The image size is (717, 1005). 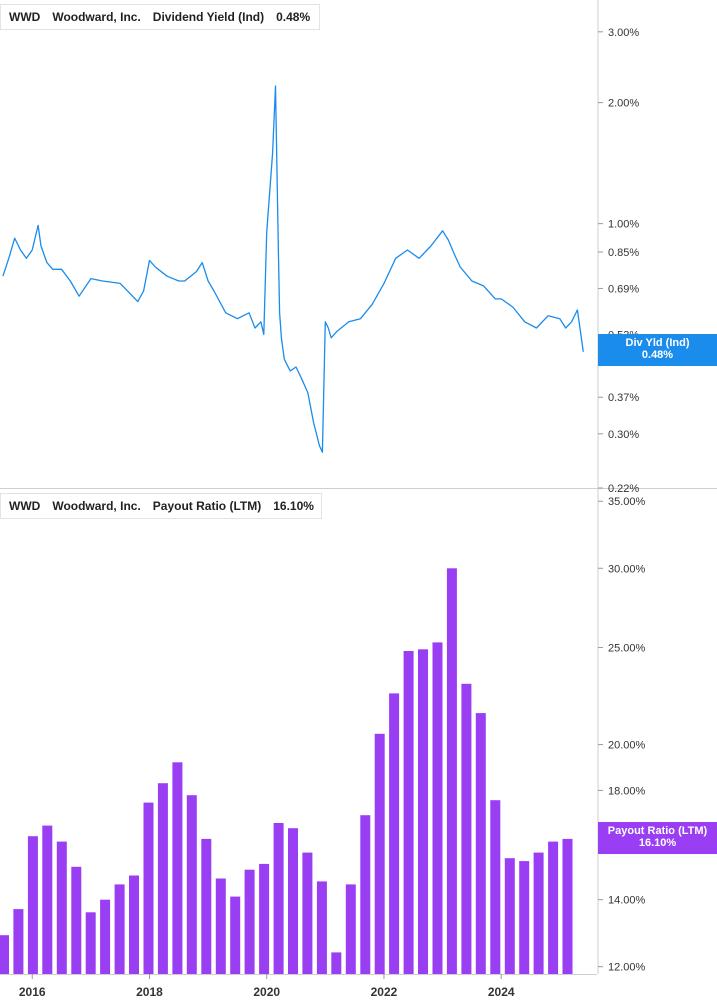 I want to click on y-tick-label: 0.30%, so click(x=623, y=435).